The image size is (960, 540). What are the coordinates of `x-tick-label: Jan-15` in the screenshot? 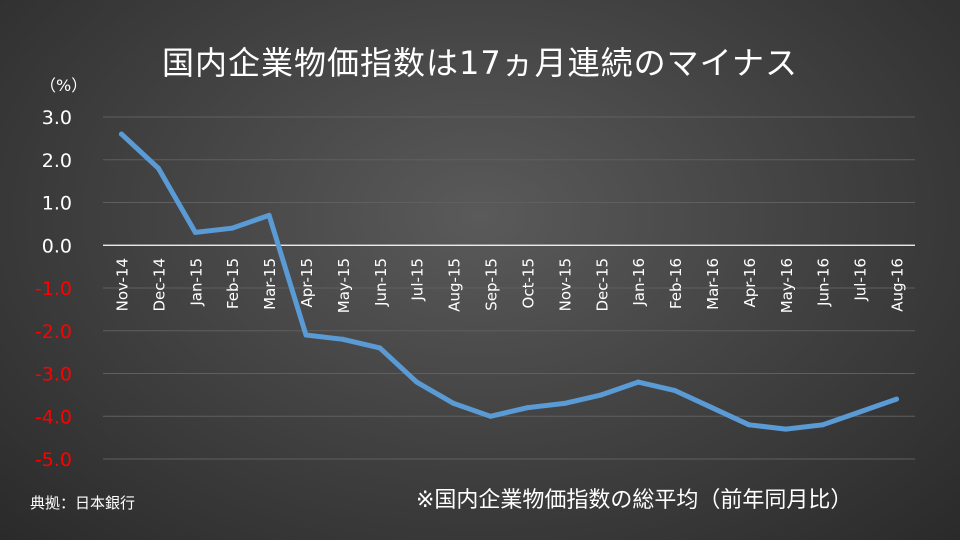 It's located at (196, 282).